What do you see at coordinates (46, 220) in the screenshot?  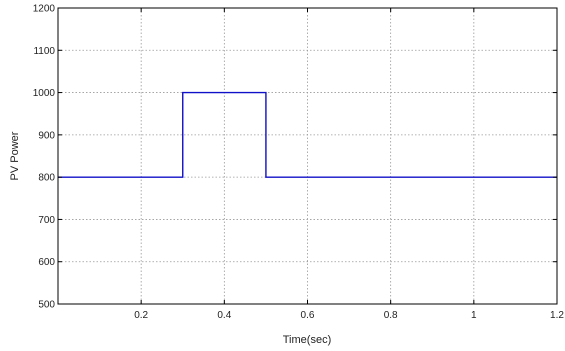 I see `y-tick-label: 700` at bounding box center [46, 220].